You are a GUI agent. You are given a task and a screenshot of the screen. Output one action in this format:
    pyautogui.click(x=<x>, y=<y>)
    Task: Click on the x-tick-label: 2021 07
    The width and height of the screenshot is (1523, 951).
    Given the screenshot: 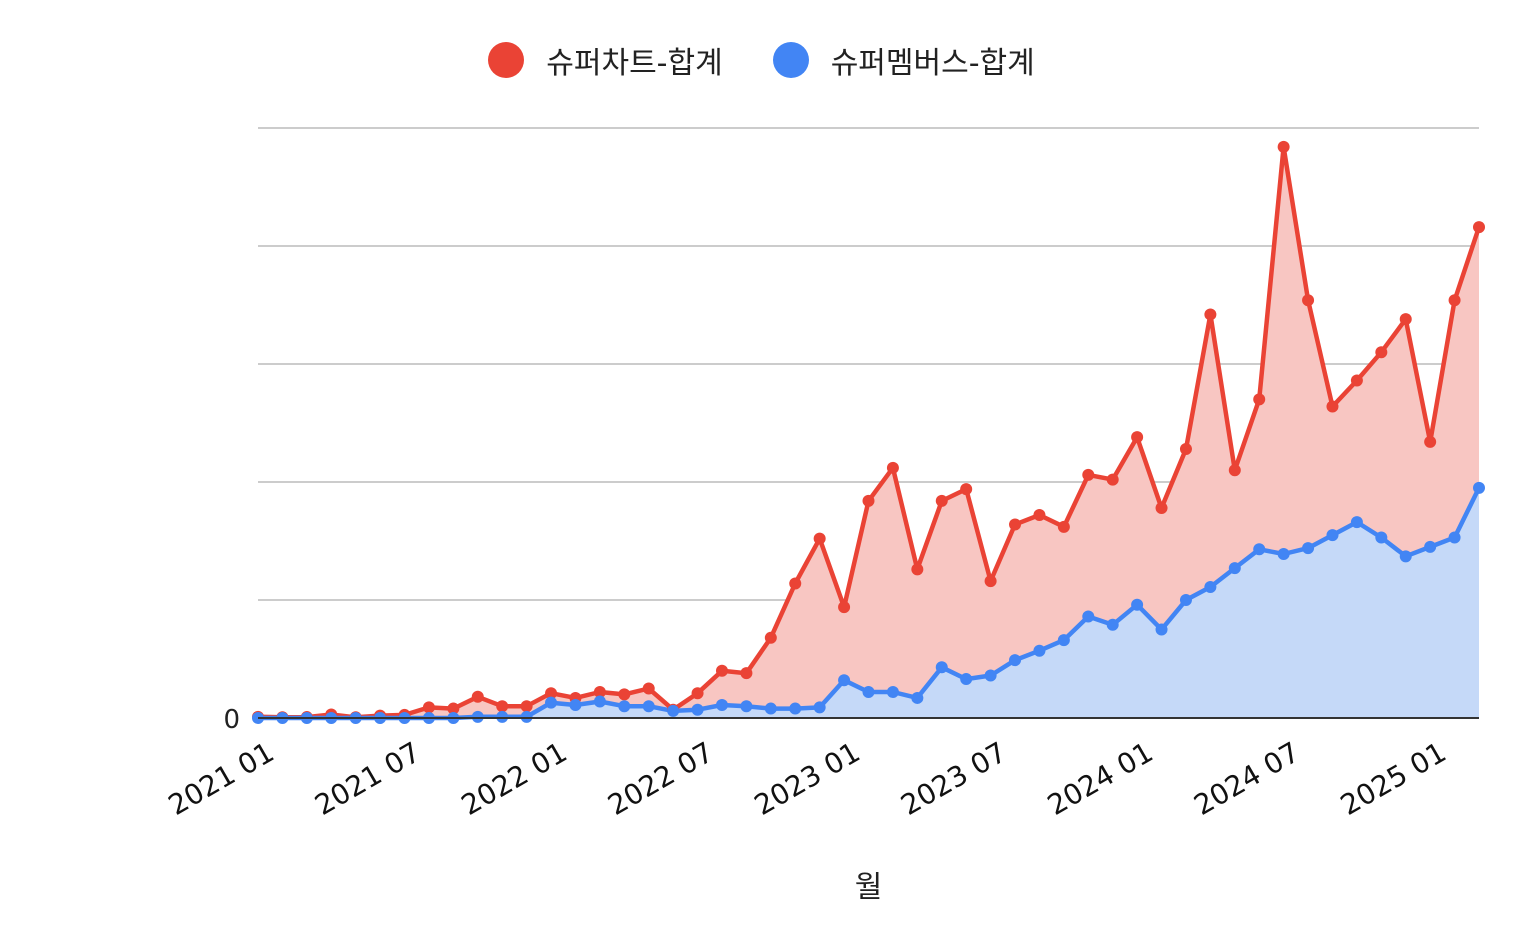 What is the action you would take?
    pyautogui.click(x=367, y=778)
    